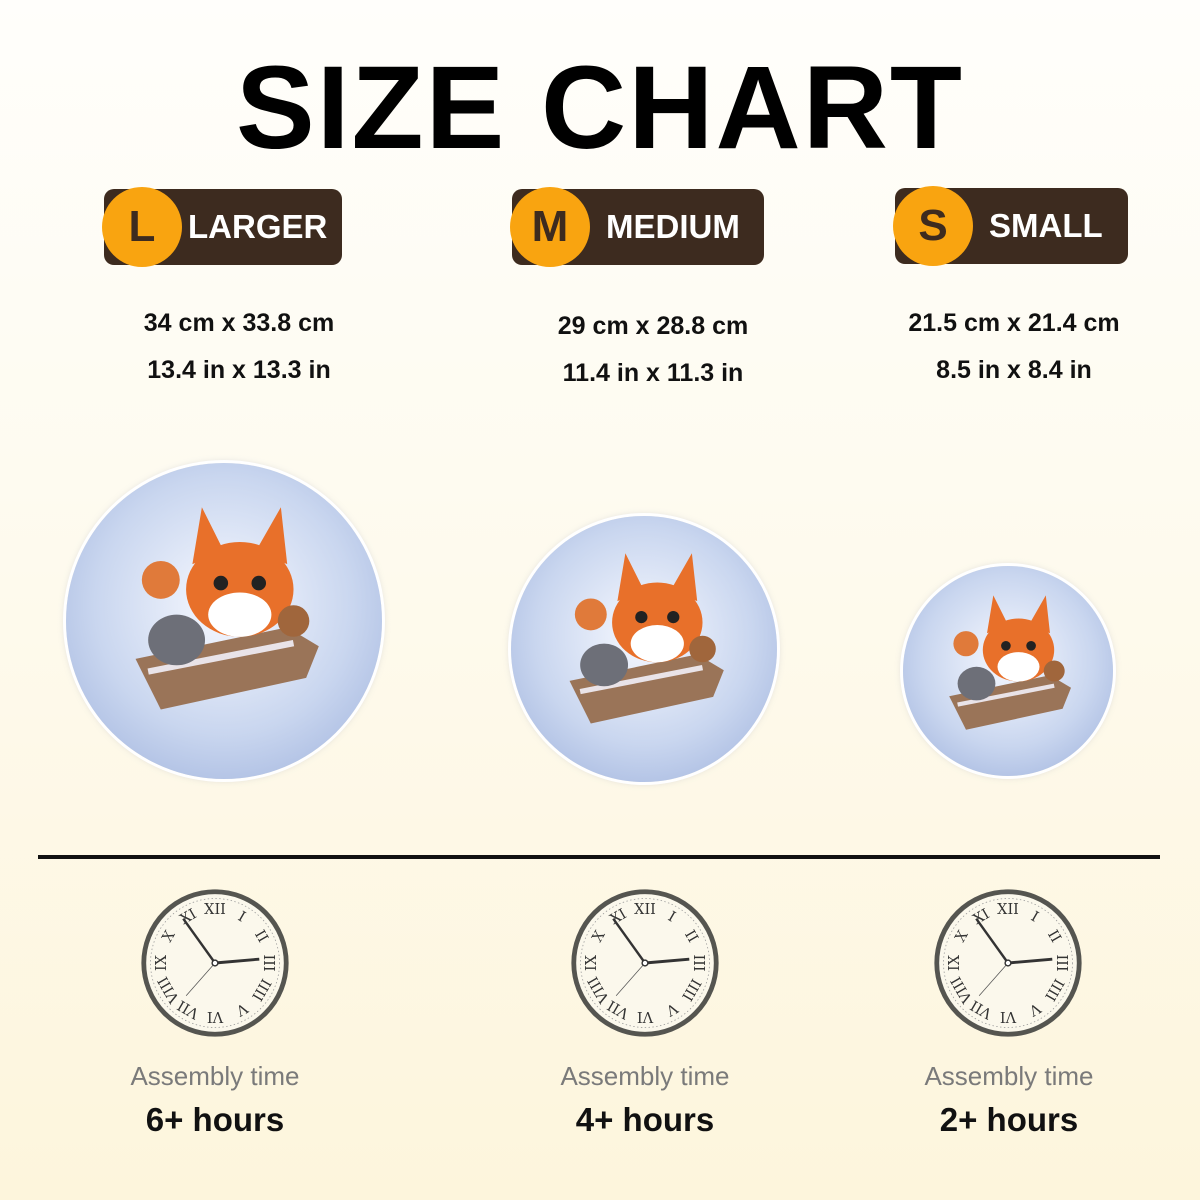 The image size is (1200, 1200). I want to click on assembly-time: 4+ hours, so click(645, 1119).